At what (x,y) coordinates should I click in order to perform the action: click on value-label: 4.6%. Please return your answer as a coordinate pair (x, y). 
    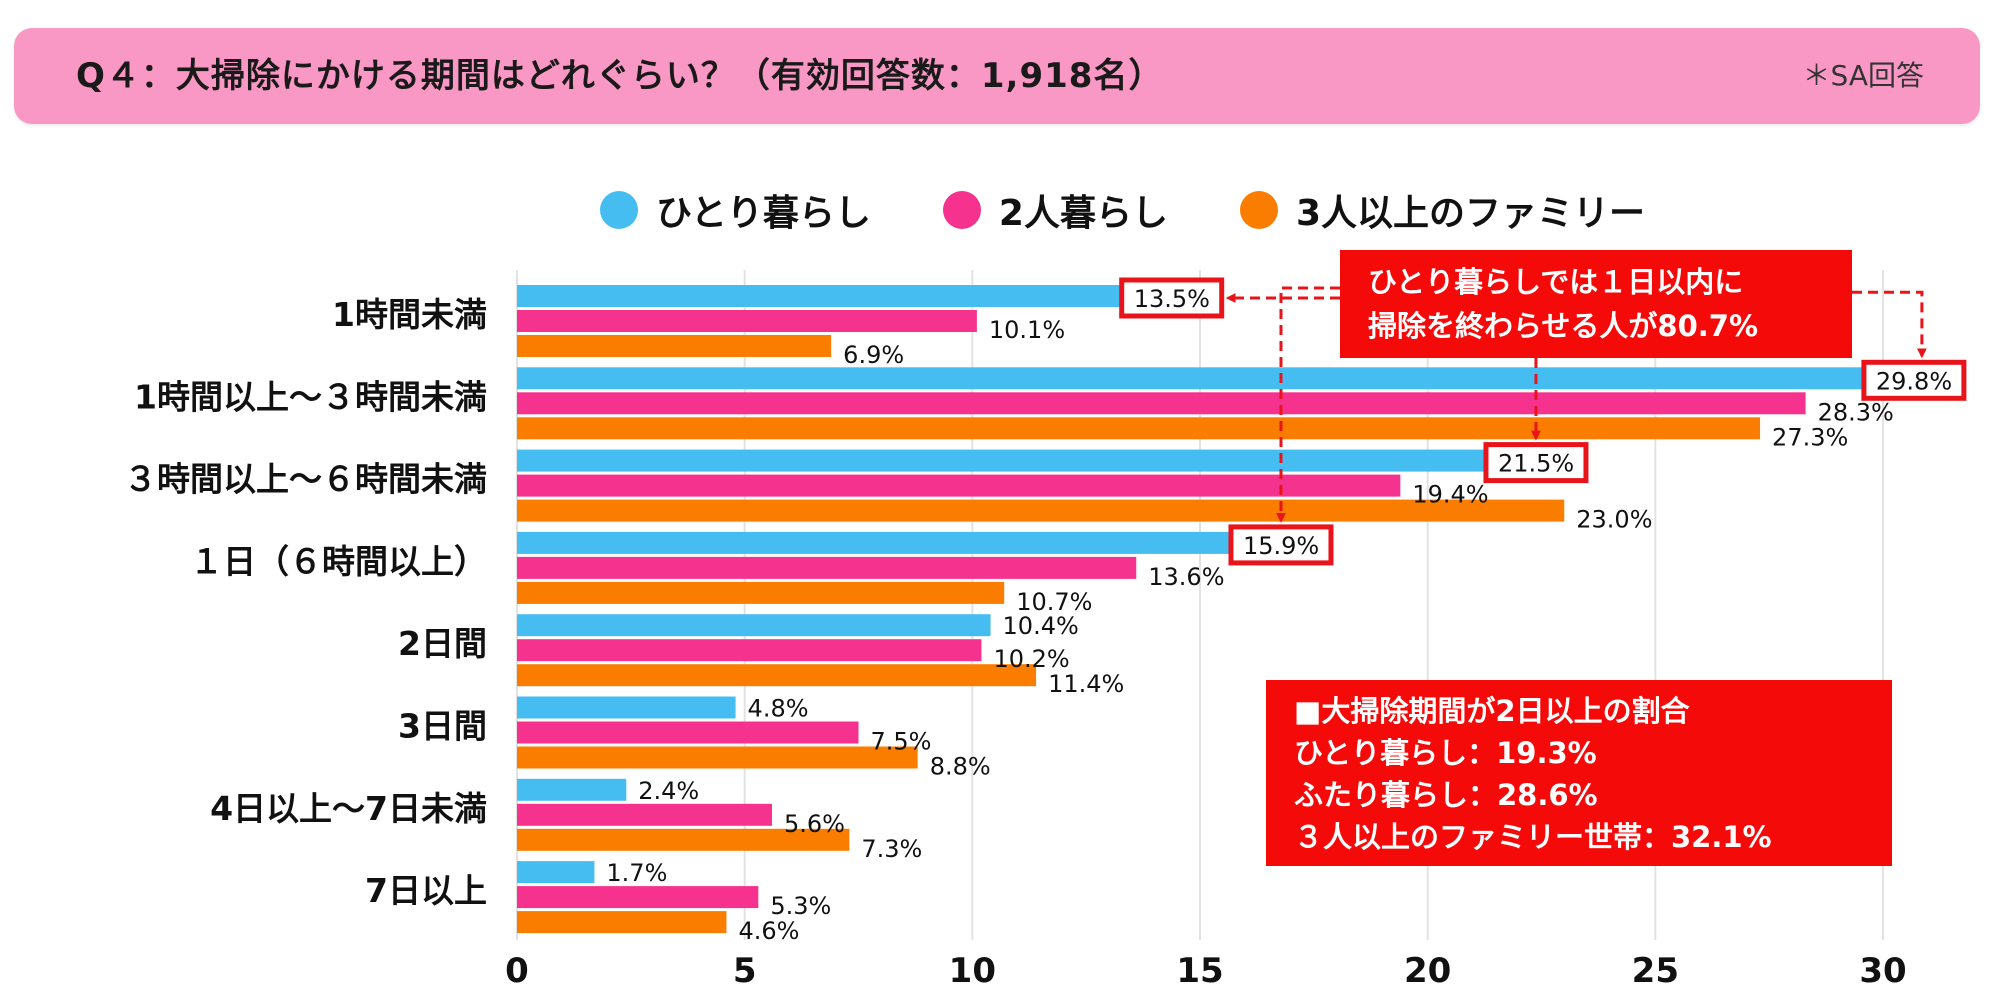
    Looking at the image, I should click on (768, 931).